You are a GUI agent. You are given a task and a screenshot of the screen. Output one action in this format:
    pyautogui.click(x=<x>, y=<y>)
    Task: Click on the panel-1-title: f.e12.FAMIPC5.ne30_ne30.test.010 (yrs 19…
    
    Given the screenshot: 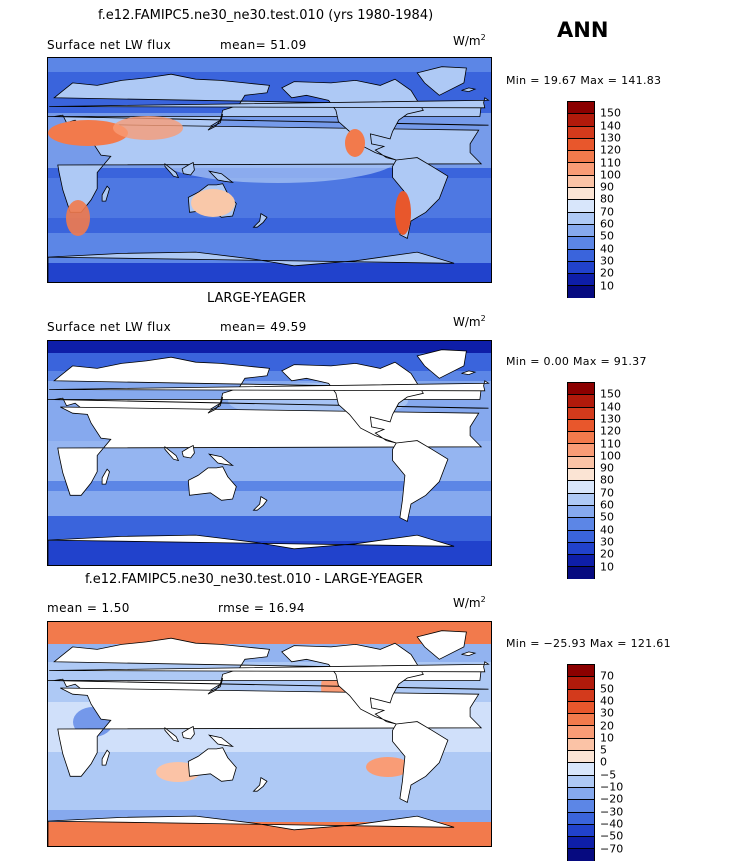 What is the action you would take?
    pyautogui.click(x=266, y=15)
    